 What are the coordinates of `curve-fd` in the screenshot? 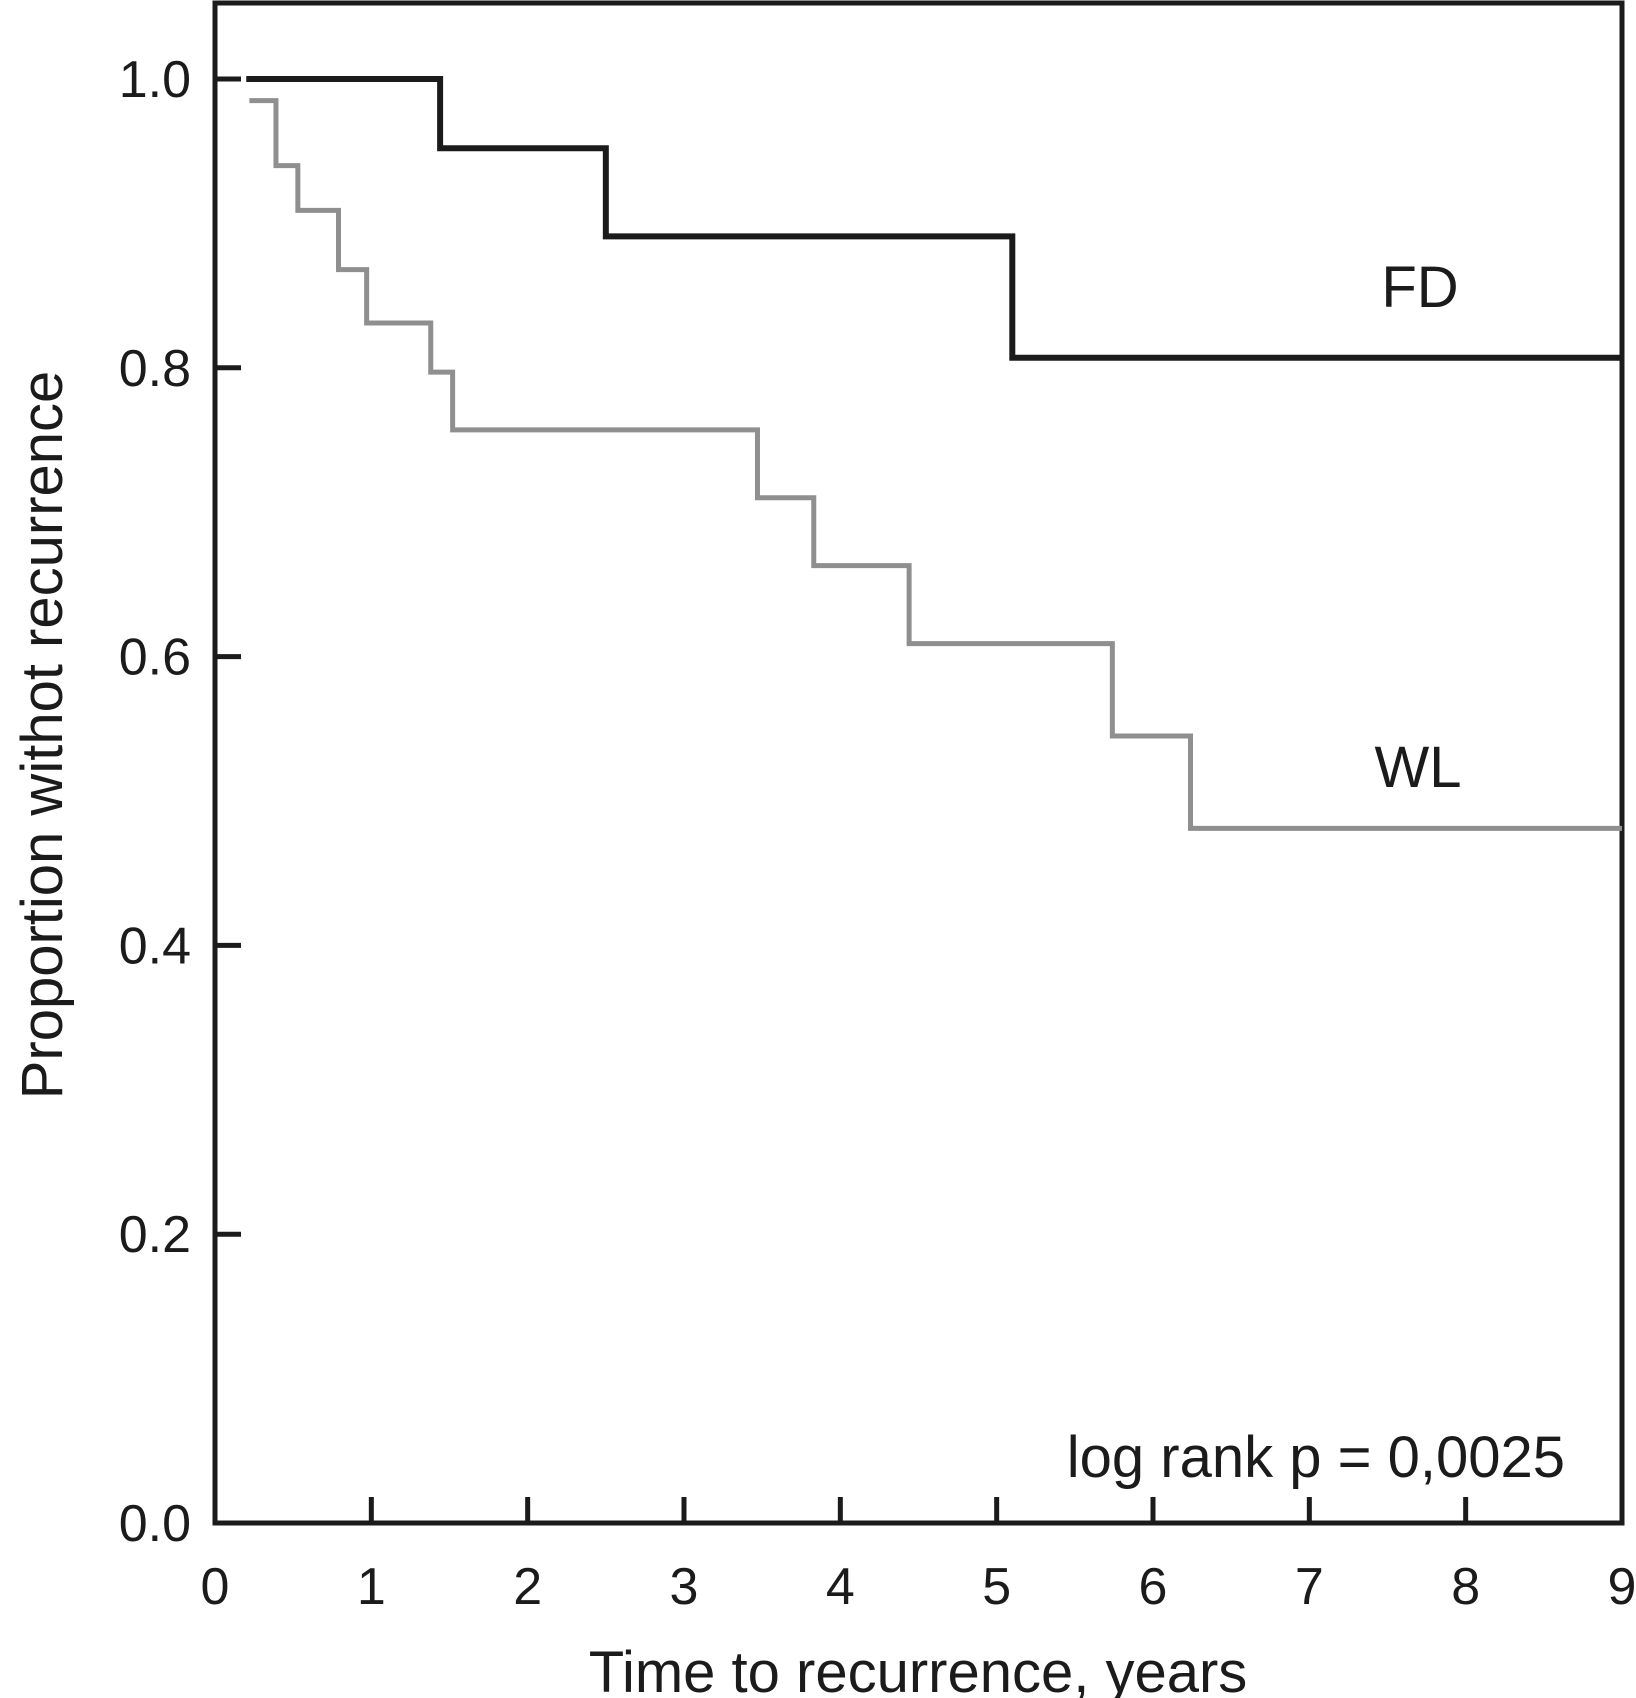 It's located at (934, 218).